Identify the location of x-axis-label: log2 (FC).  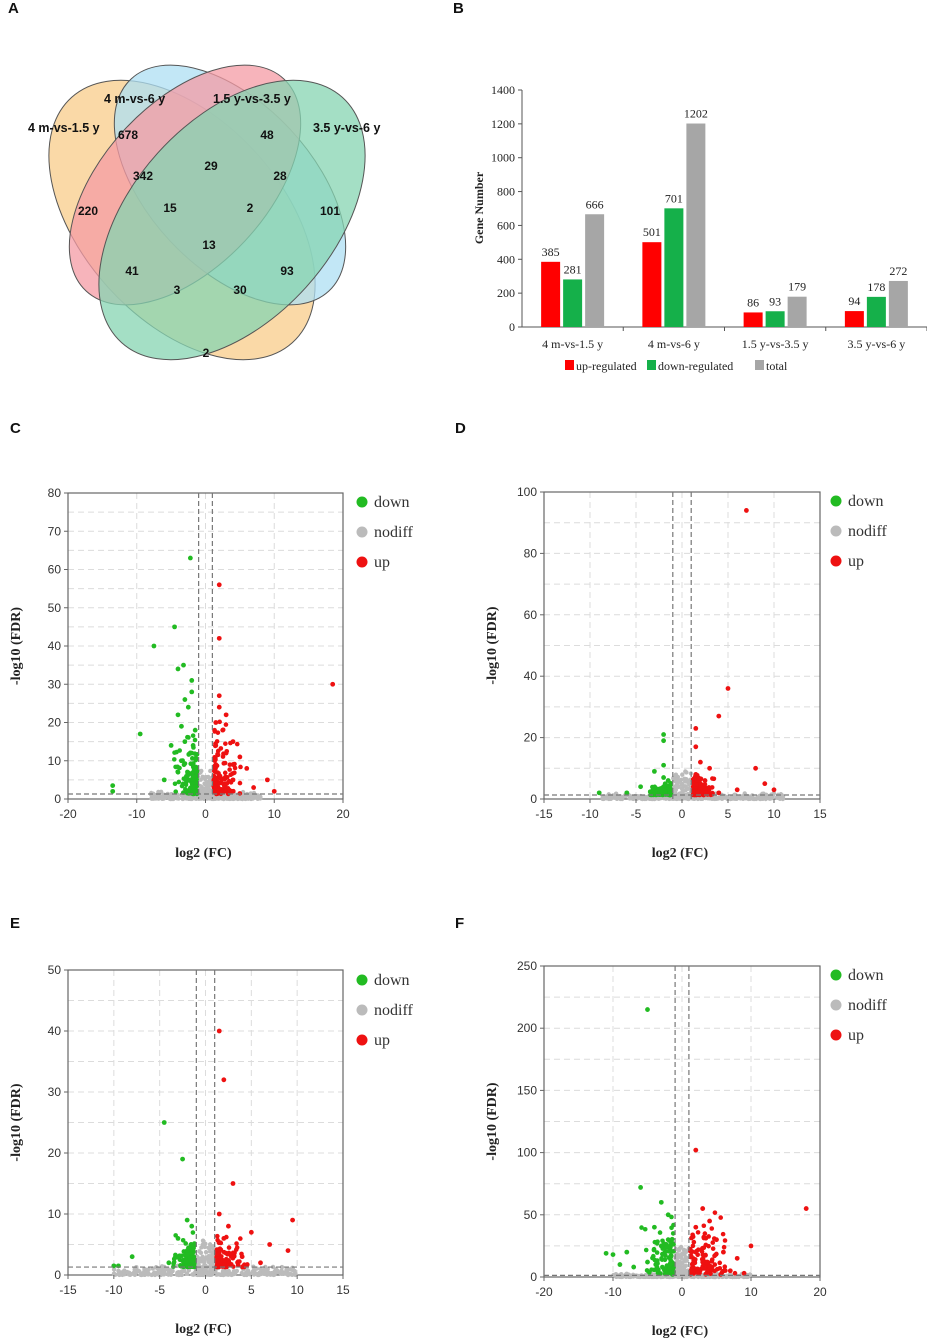
(203, 853).